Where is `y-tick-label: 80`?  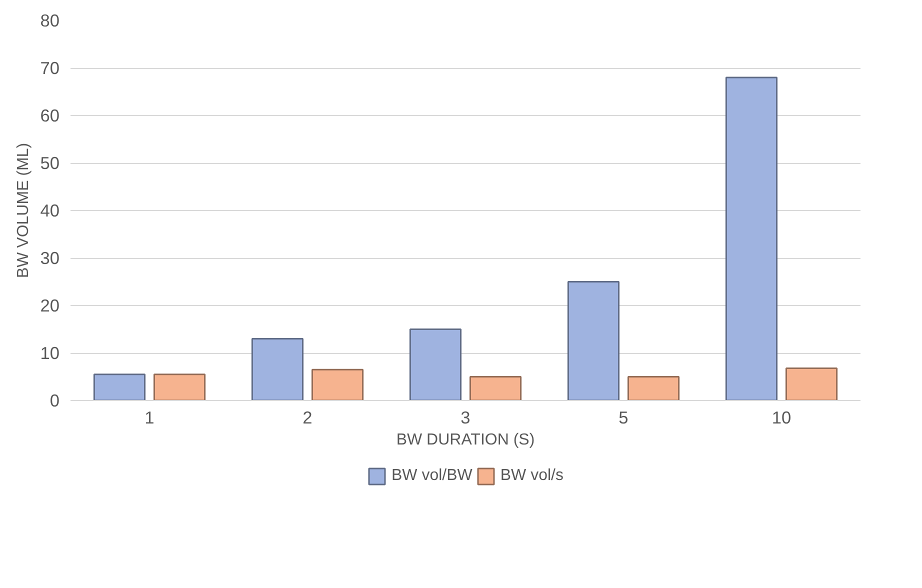
y-tick-label: 80 is located at coordinates (50, 20).